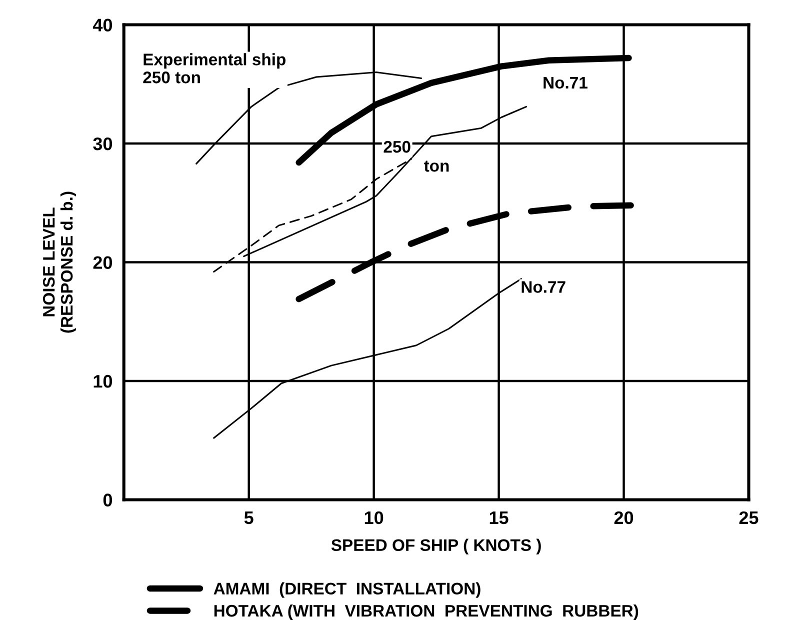 The height and width of the screenshot is (635, 794). I want to click on x-tick-label: 10, so click(374, 517).